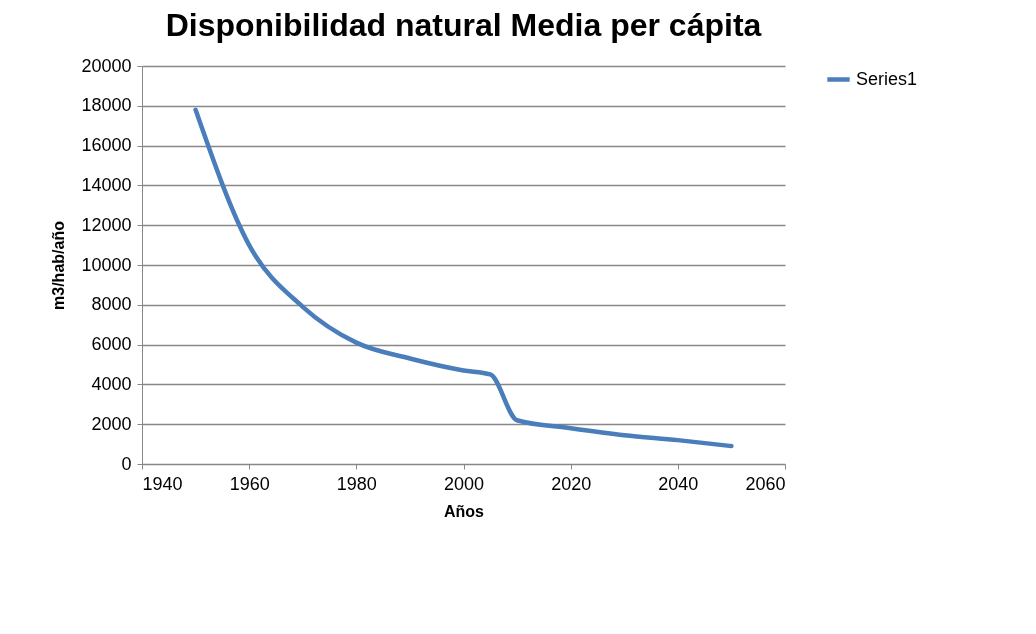 The image size is (1036, 634). What do you see at coordinates (111, 304) in the screenshot?
I see `y-tick-label: 8000` at bounding box center [111, 304].